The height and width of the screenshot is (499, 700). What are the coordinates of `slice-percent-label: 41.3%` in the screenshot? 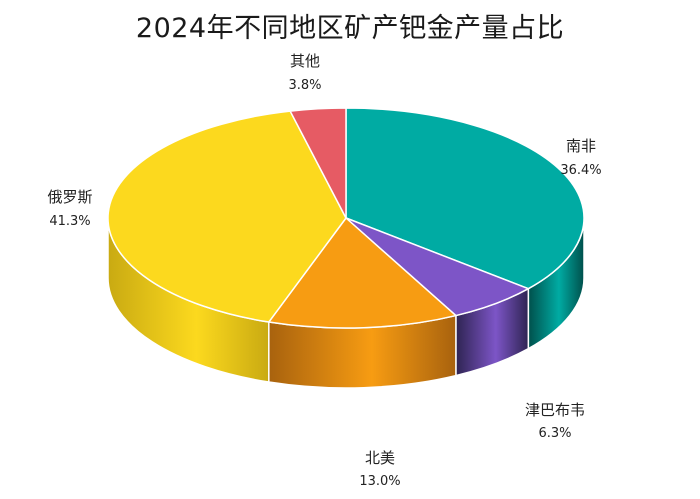 It's located at (69, 221).